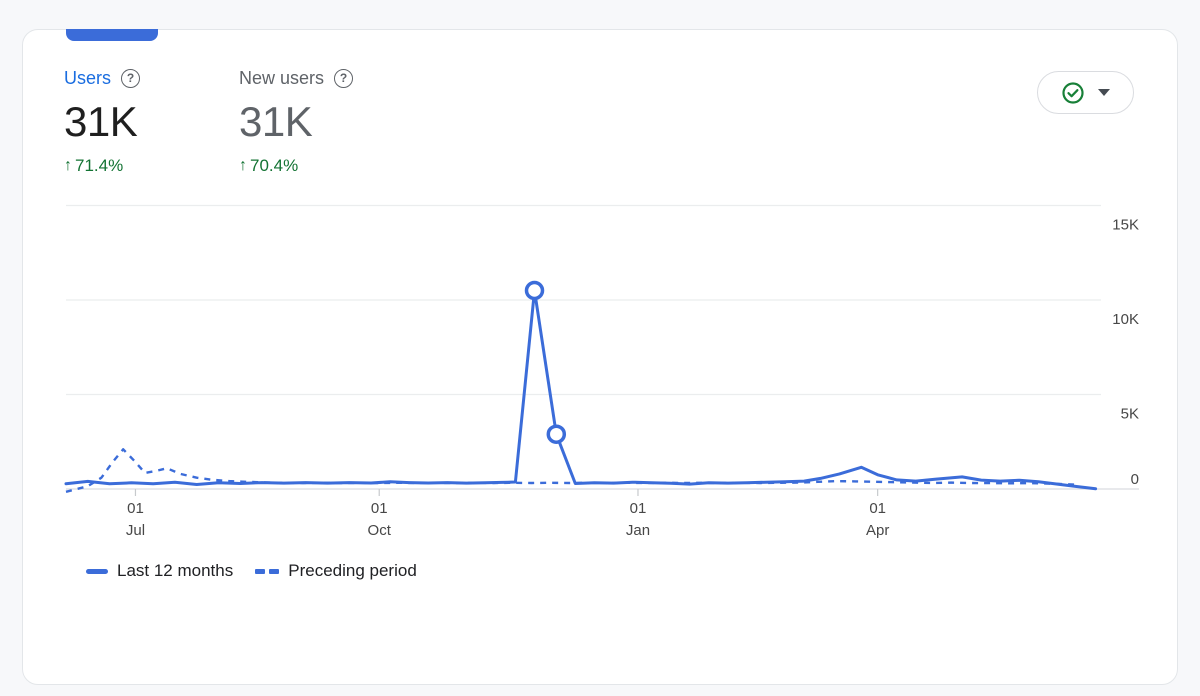 The image size is (1200, 696). I want to click on legend-item-preceding-period: Preceding period, so click(336, 571).